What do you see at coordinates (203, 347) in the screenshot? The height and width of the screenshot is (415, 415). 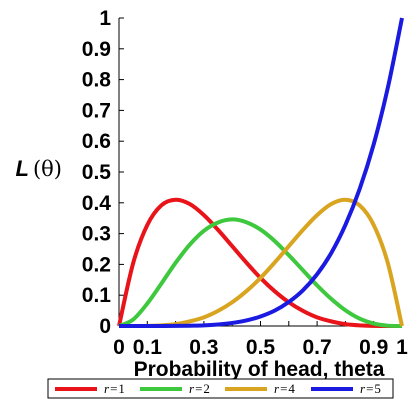 I see `x-tick-label: 0.3` at bounding box center [203, 347].